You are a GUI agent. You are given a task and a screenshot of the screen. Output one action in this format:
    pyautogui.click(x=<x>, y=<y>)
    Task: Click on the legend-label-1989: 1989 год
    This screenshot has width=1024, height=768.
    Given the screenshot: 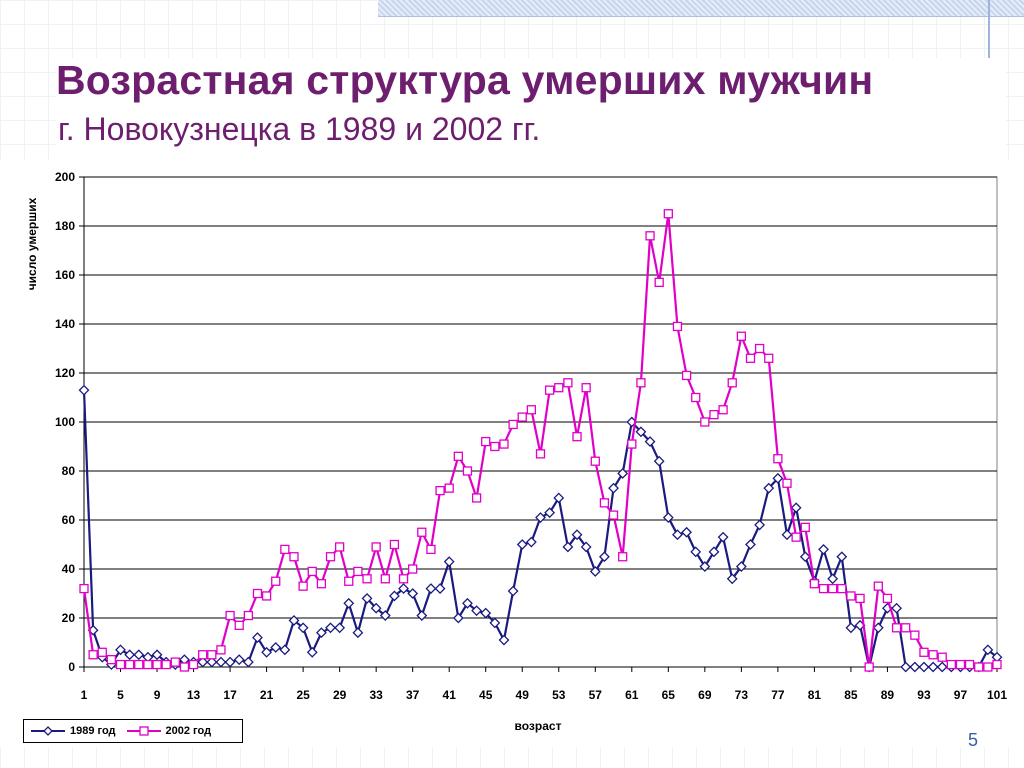 What is the action you would take?
    pyautogui.click(x=93, y=731)
    